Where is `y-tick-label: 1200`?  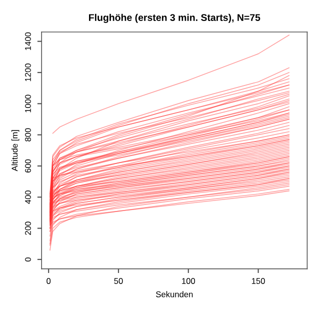 y-tick-label: 1200 is located at coordinates (28, 73).